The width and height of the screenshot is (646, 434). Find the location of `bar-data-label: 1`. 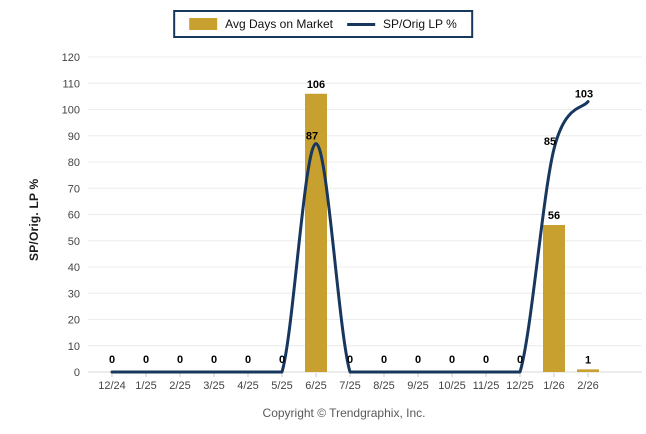

bar-data-label: 1 is located at coordinates (588, 360).